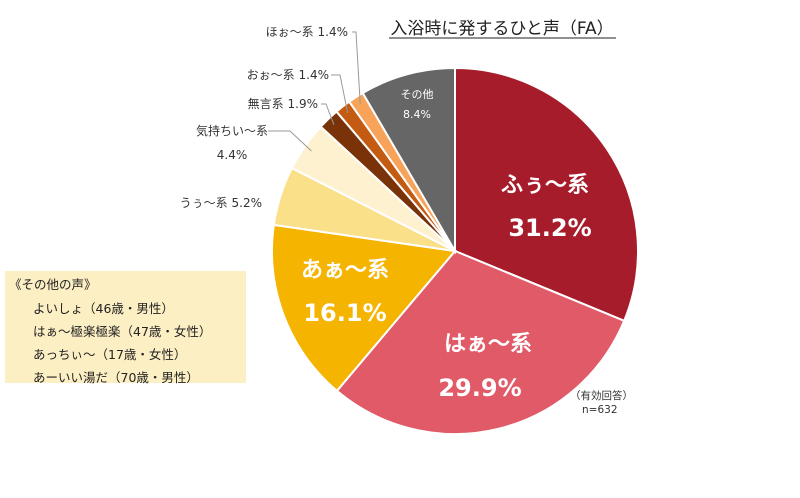  Describe the element at coordinates (122, 331) in the screenshot. I see `other-voice-item: はぁ〜極楽極楽（47歳・女性）` at that location.